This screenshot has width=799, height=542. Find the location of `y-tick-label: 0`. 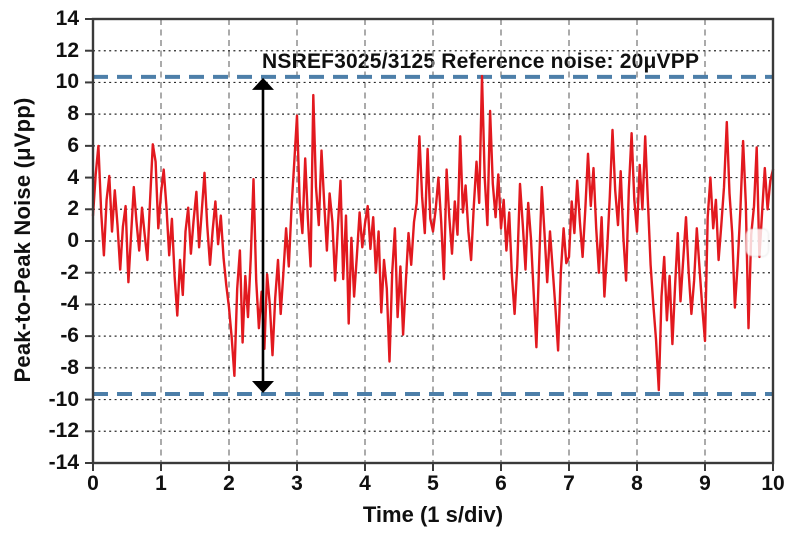

y-tick-label: 0 is located at coordinates (73, 240).